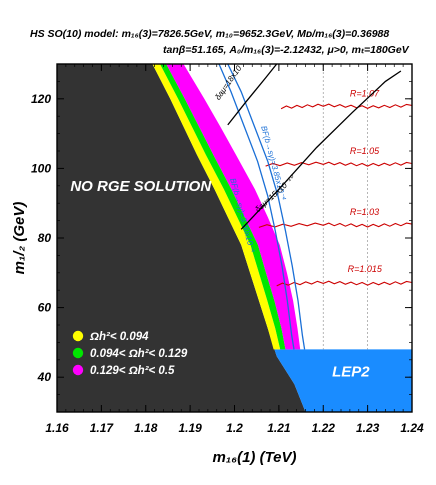 The height and width of the screenshot is (485, 436). Describe the element at coordinates (141, 186) in the screenshot. I see `no-rge-solution-label: NO RGE SOLUTION` at that location.